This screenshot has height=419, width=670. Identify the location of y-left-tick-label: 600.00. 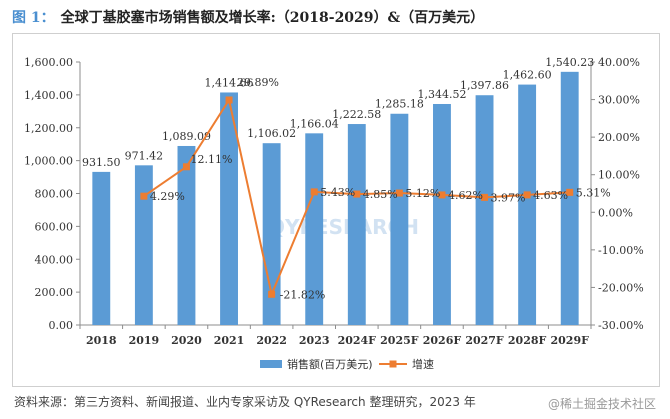
(54, 226).